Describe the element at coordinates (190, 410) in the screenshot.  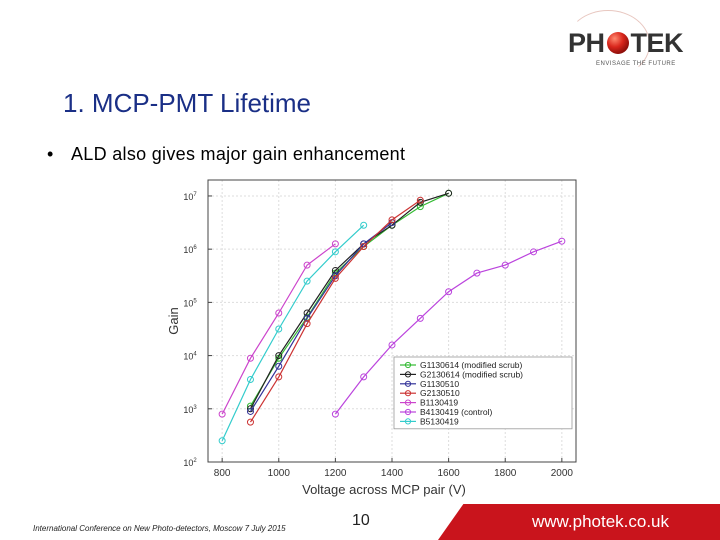
I see `y-tick-label: 103` at that location.